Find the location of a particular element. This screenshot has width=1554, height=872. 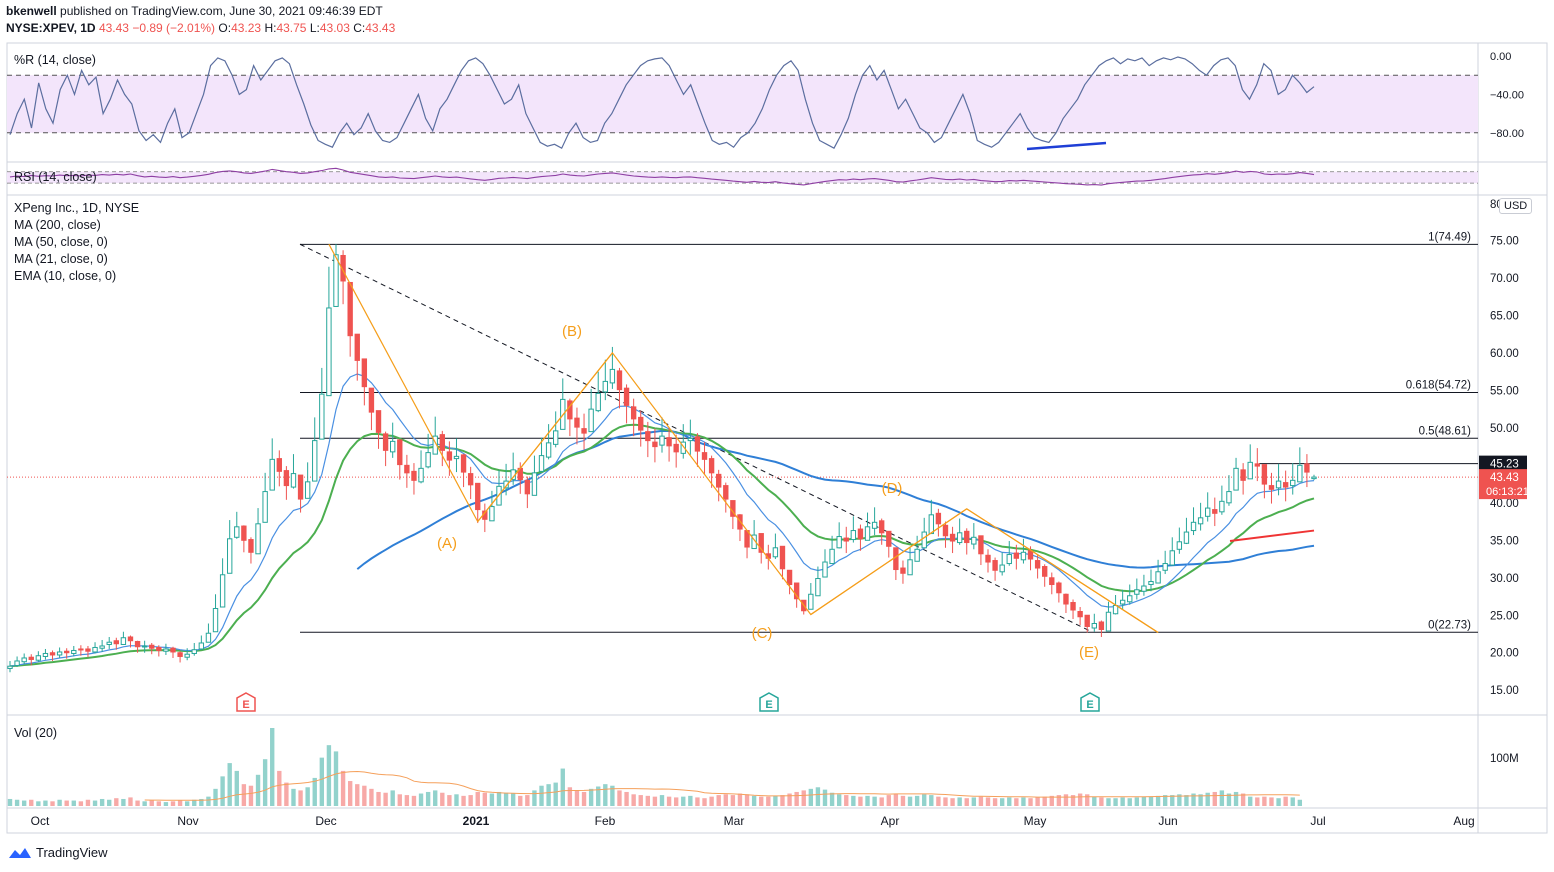

volume-ma-line is located at coordinates (722, 785).